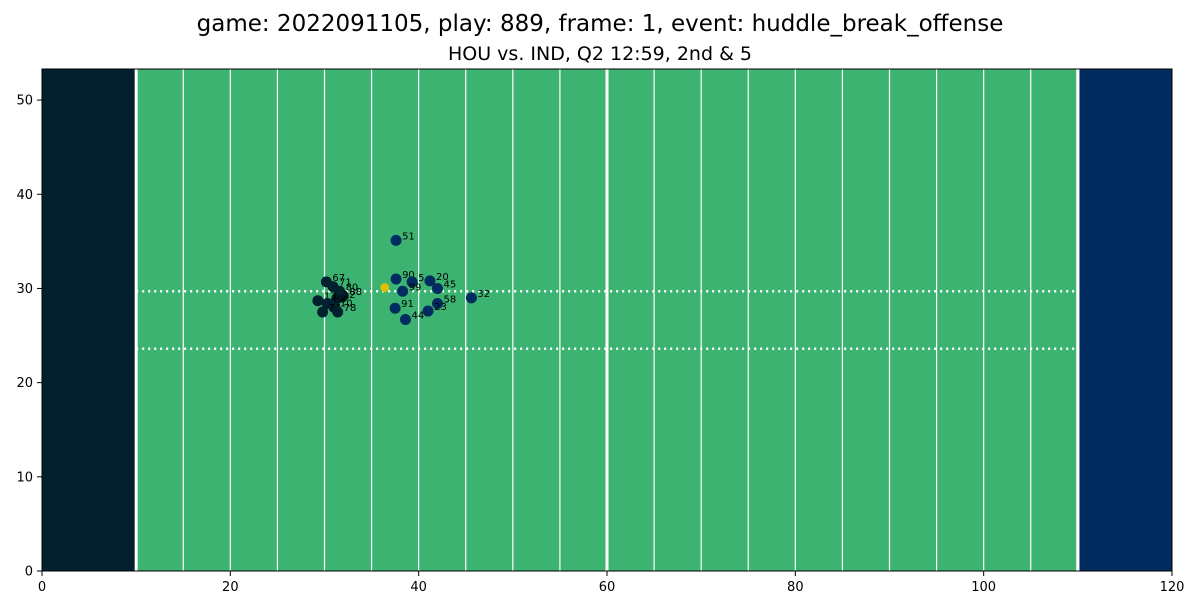 The image size is (1200, 600). I want to click on player-label: 20, so click(442, 277).